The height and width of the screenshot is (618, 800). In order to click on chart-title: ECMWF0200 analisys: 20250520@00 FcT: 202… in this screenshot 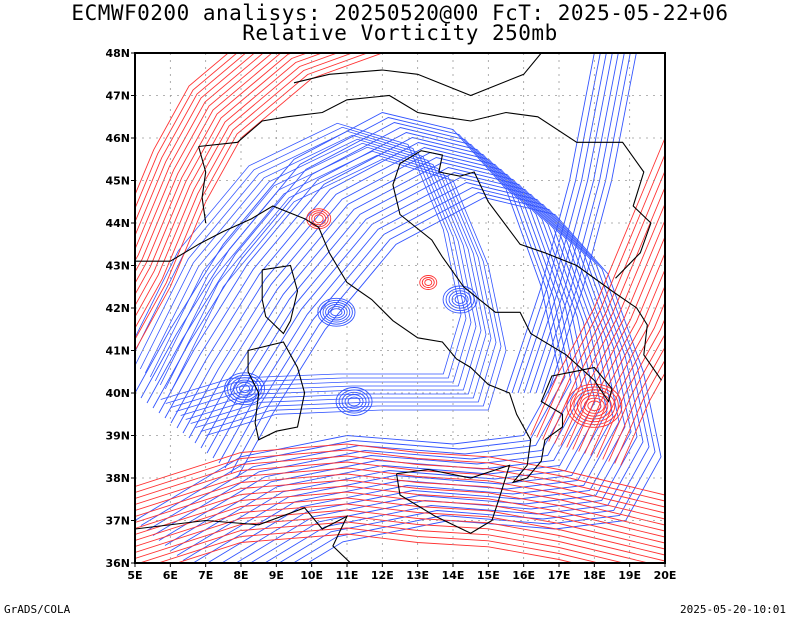, I will do `click(400, 13)`.